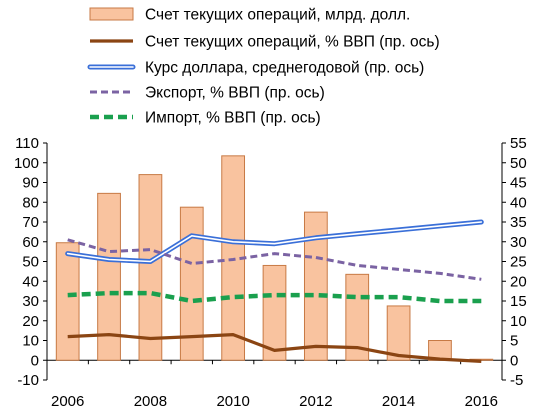 The width and height of the screenshot is (537, 413). Describe the element at coordinates (518, 242) in the screenshot. I see `right-tick-label: 30` at that location.